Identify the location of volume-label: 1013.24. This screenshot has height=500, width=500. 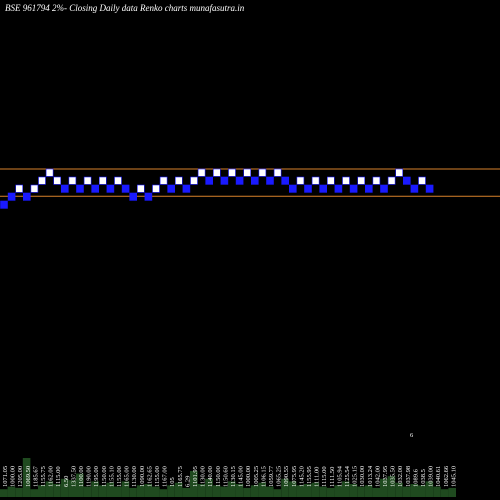
(370, 476).